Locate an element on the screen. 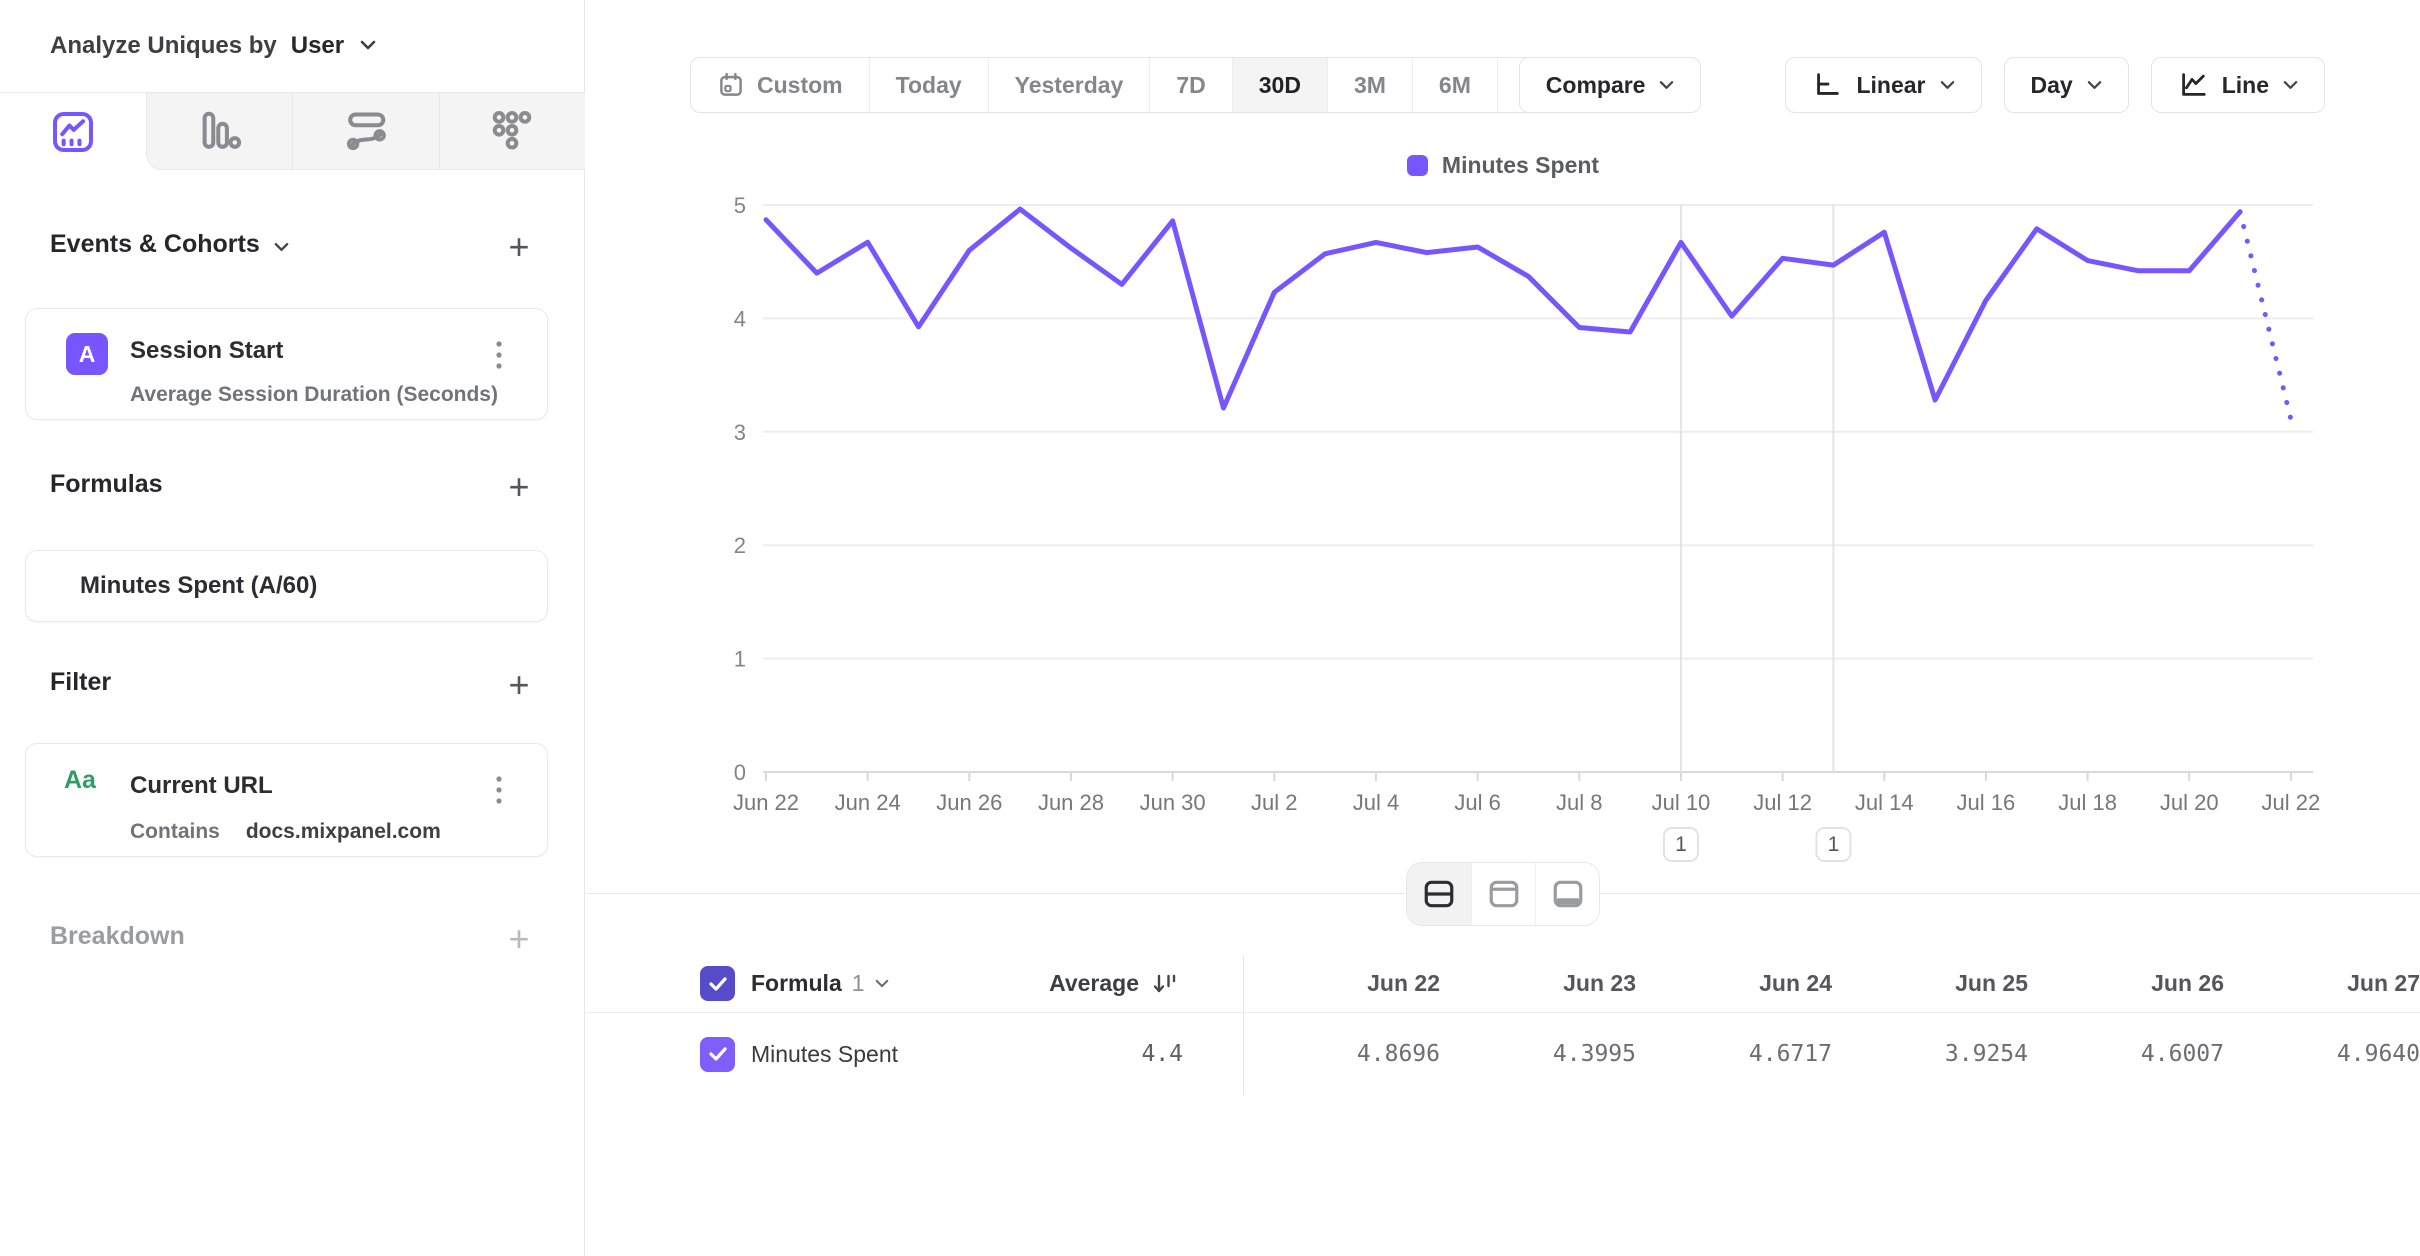 This screenshot has height=1256, width=2420. chart-legend: Minutes Spent is located at coordinates (1503, 165).